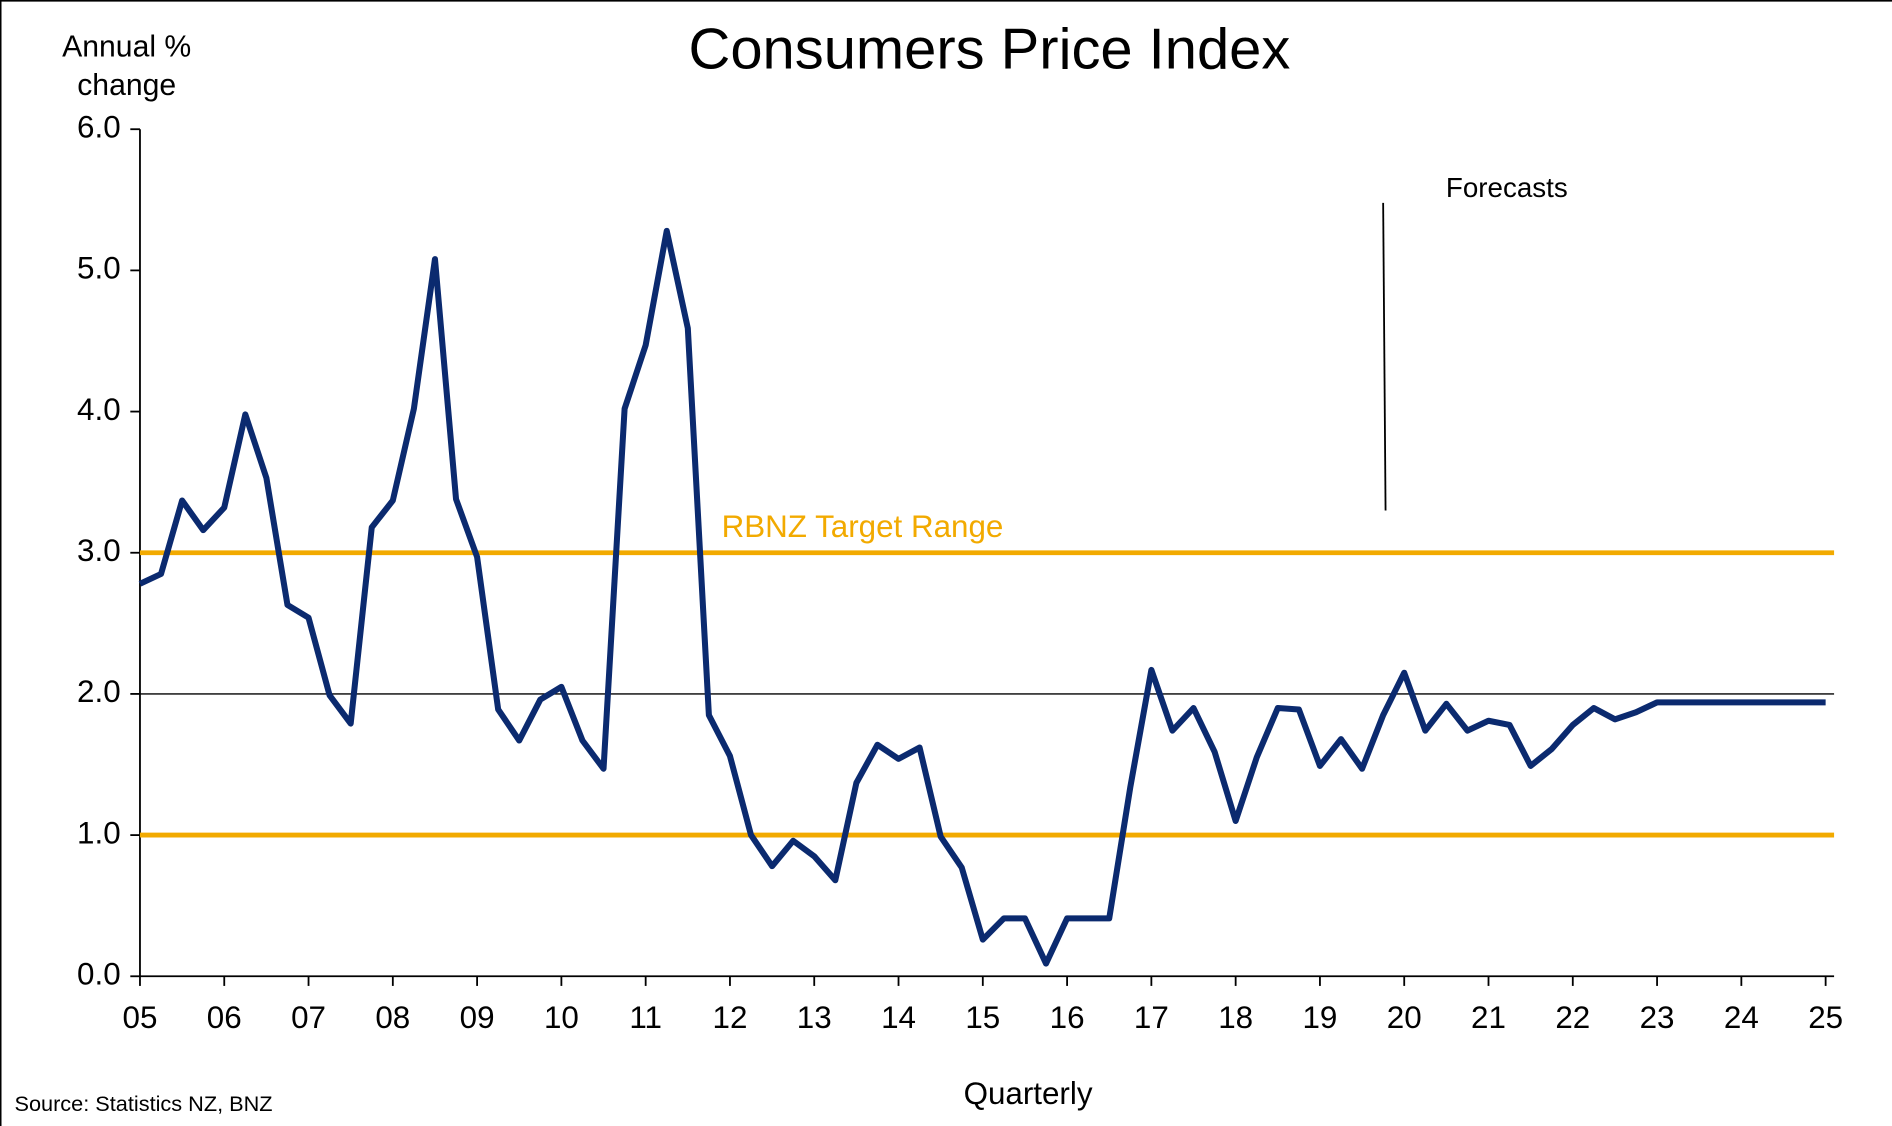  I want to click on y-tick-label: 0.0, so click(99, 974).